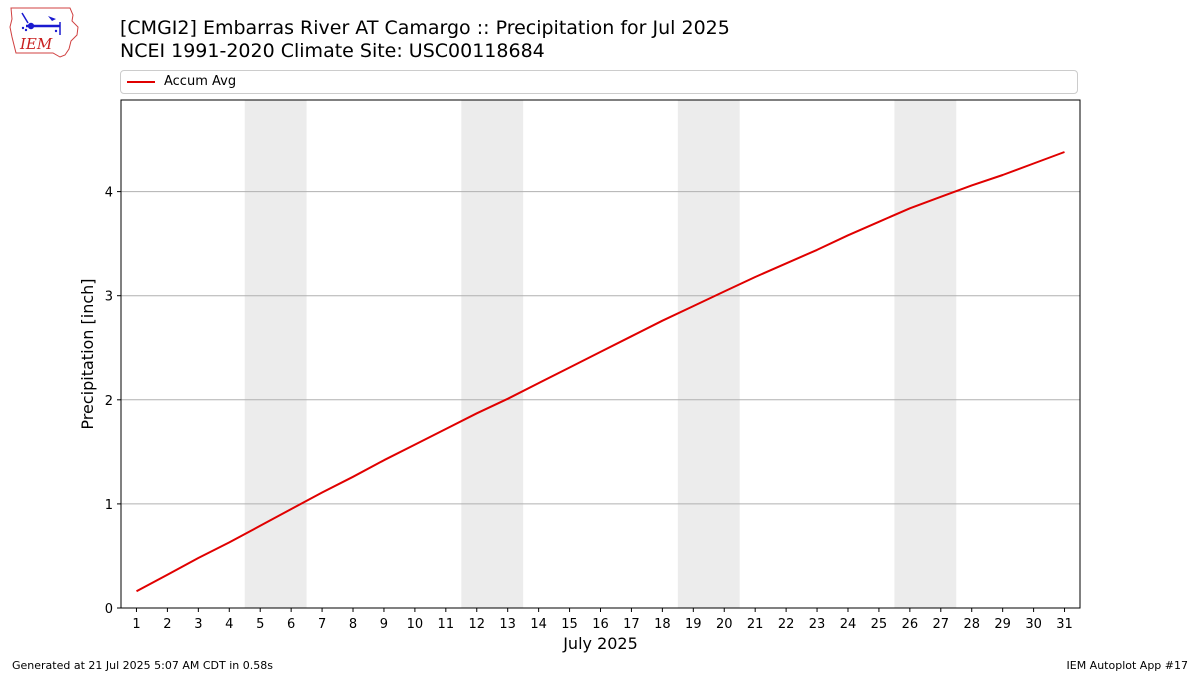 The image size is (1200, 675). What do you see at coordinates (1002, 624) in the screenshot?
I see `x-tick-label-29: 29` at bounding box center [1002, 624].